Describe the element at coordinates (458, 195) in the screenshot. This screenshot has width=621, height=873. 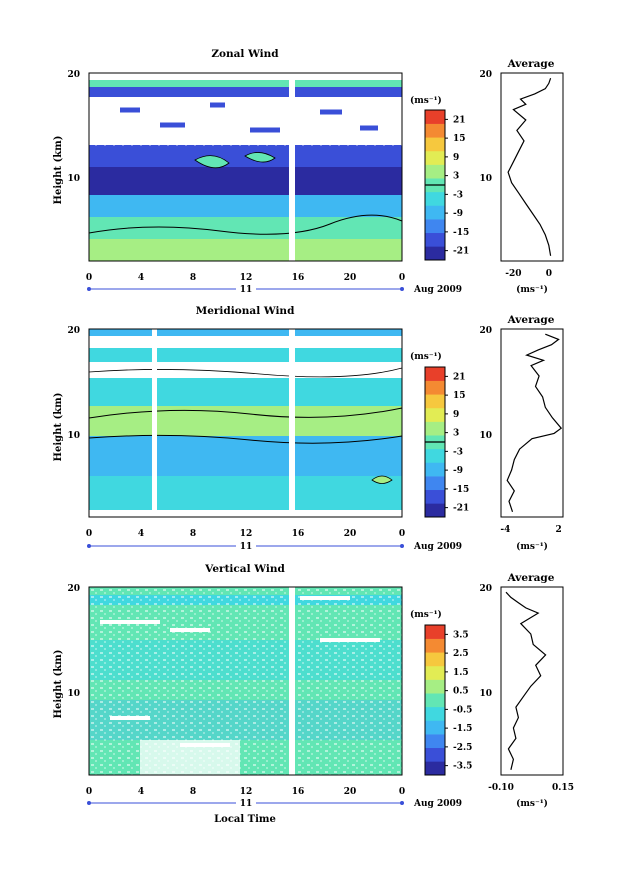
I see `colorbar-label: -3` at that location.